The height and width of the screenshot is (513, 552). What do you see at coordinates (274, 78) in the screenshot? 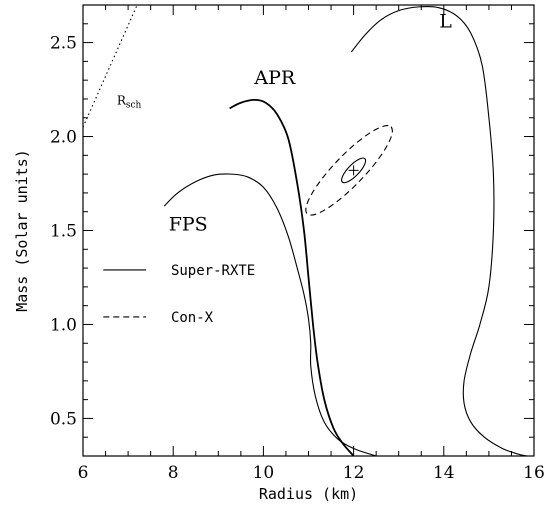
I see `annotation-apr: APR` at bounding box center [274, 78].